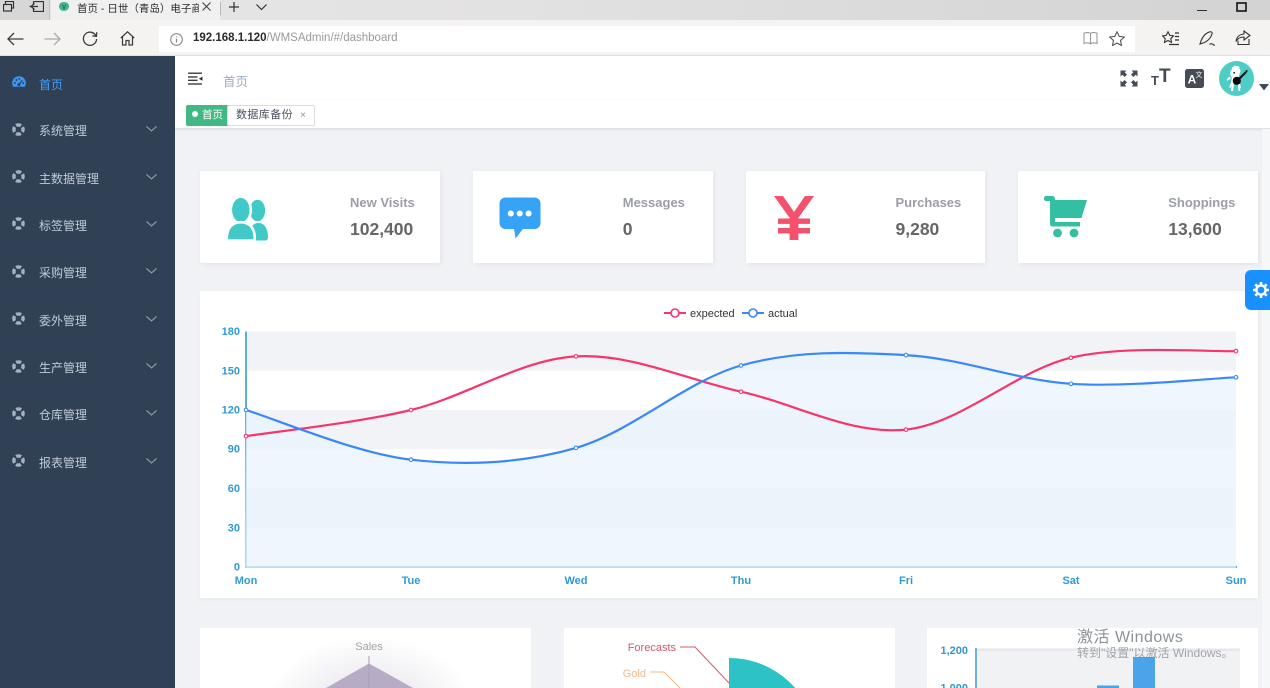 The height and width of the screenshot is (688, 1270). I want to click on svg-text: 1,200, so click(954, 651).